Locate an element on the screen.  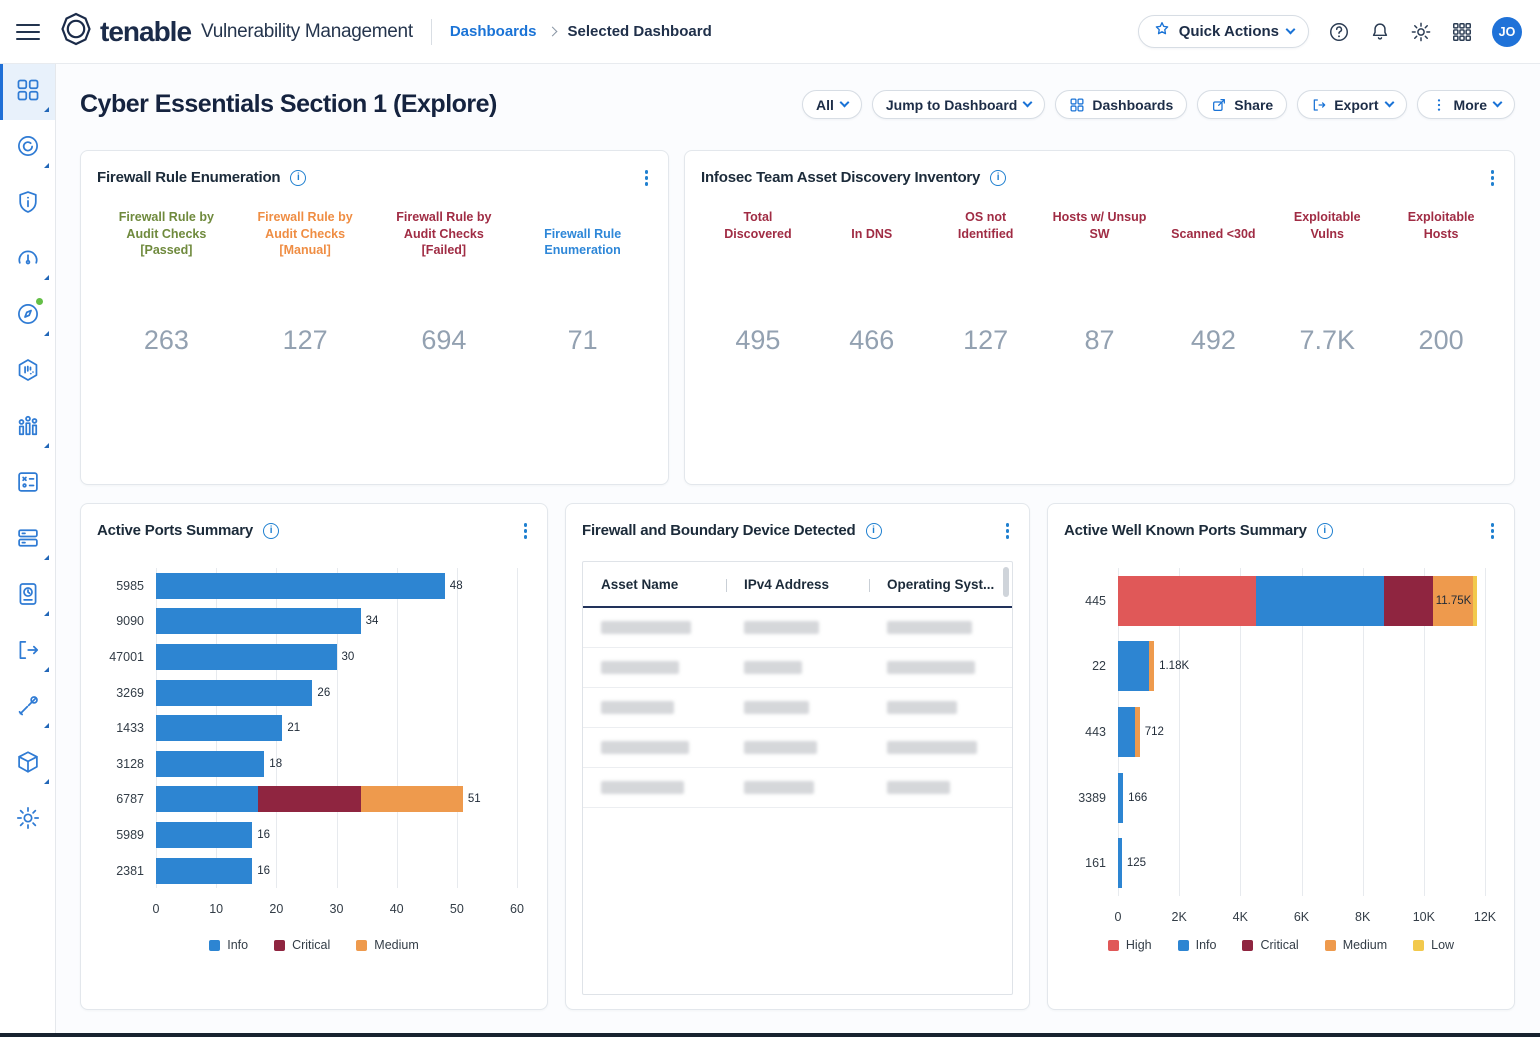
metric-value-3: 87 is located at coordinates (1099, 340).